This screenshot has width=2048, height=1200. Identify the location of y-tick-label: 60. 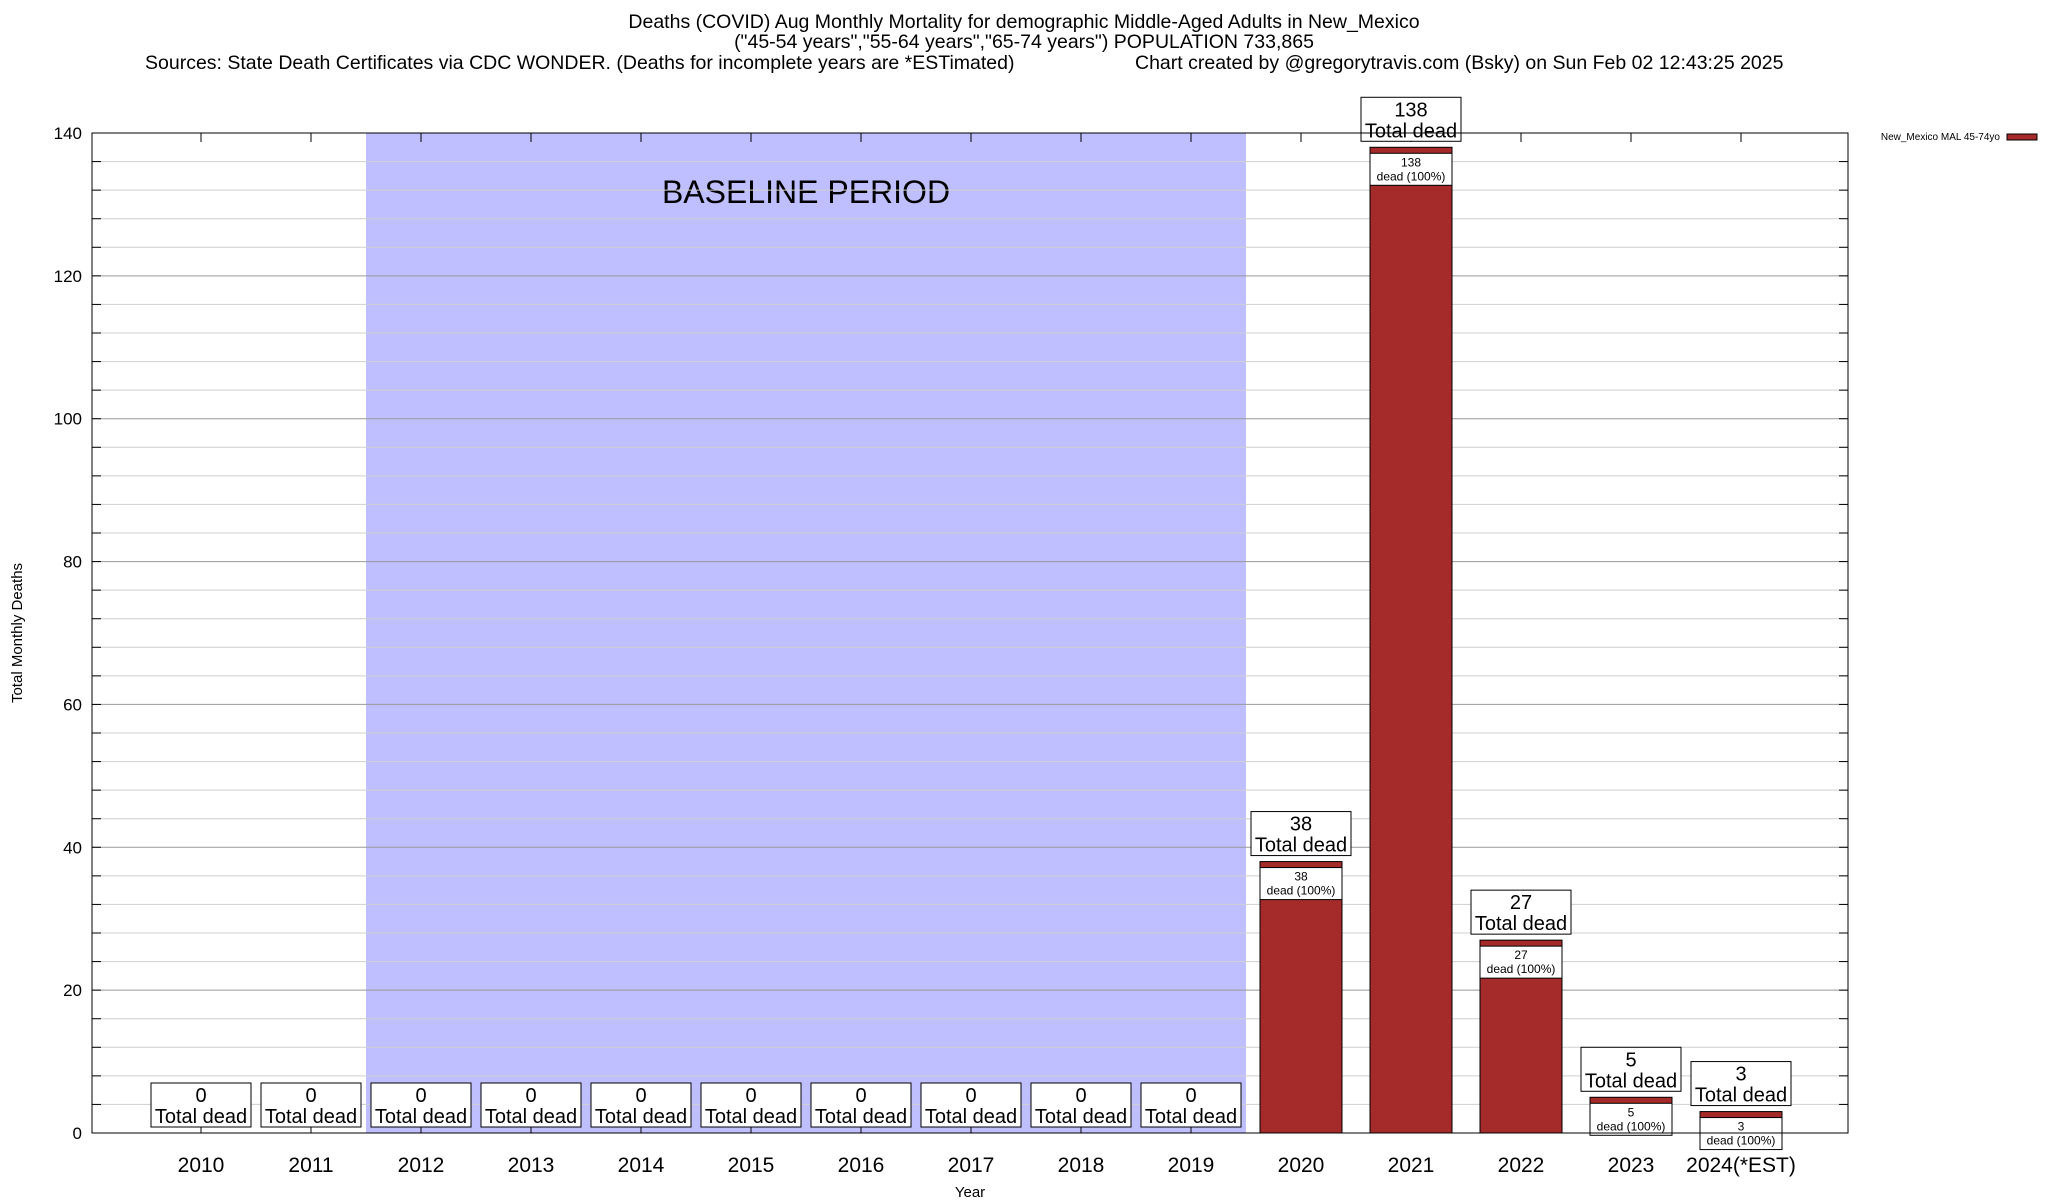
(72, 704).